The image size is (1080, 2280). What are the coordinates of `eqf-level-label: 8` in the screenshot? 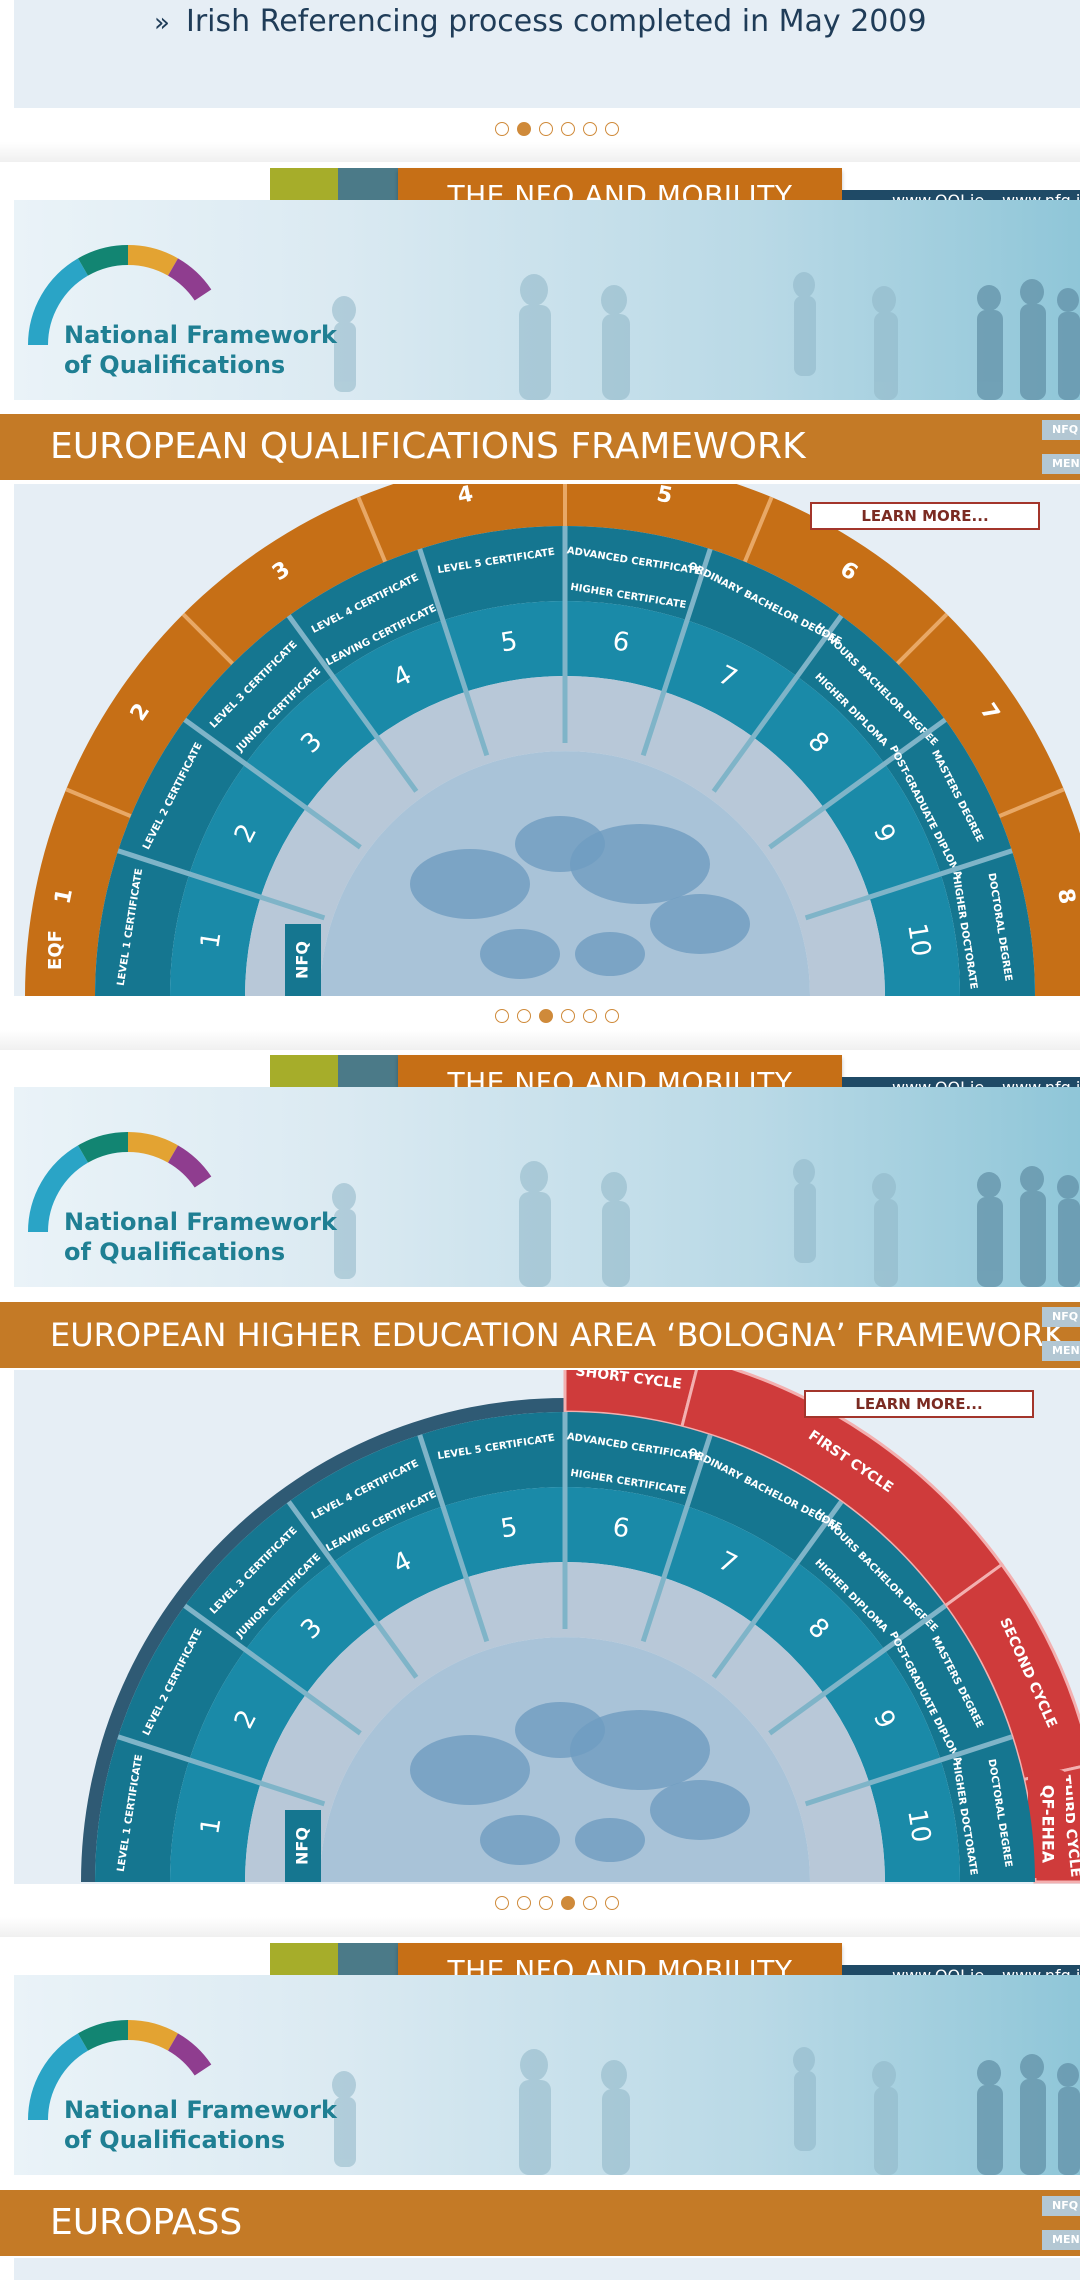 It's located at (1066, 896).